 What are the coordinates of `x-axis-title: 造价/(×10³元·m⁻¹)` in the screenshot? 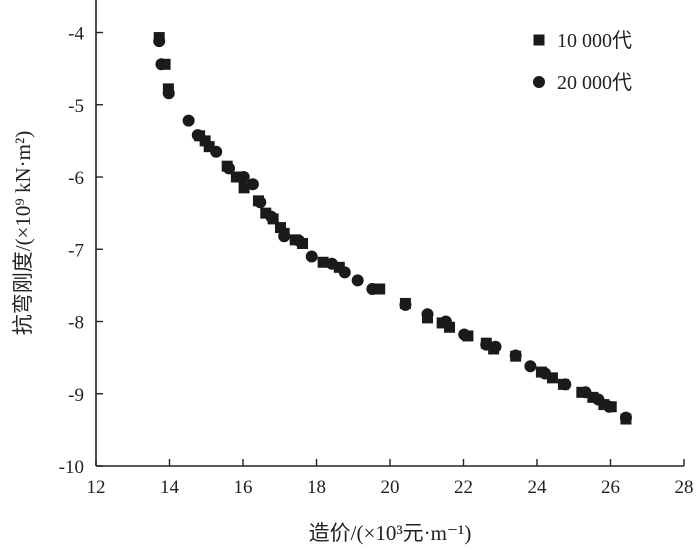 It's located at (390, 533).